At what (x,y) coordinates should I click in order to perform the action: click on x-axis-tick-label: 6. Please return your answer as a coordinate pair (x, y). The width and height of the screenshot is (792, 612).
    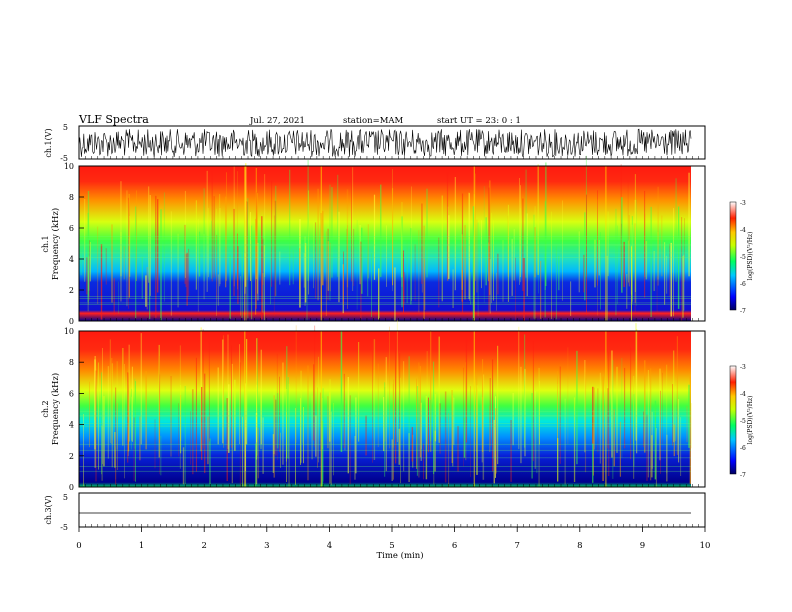
    Looking at the image, I should click on (454, 546).